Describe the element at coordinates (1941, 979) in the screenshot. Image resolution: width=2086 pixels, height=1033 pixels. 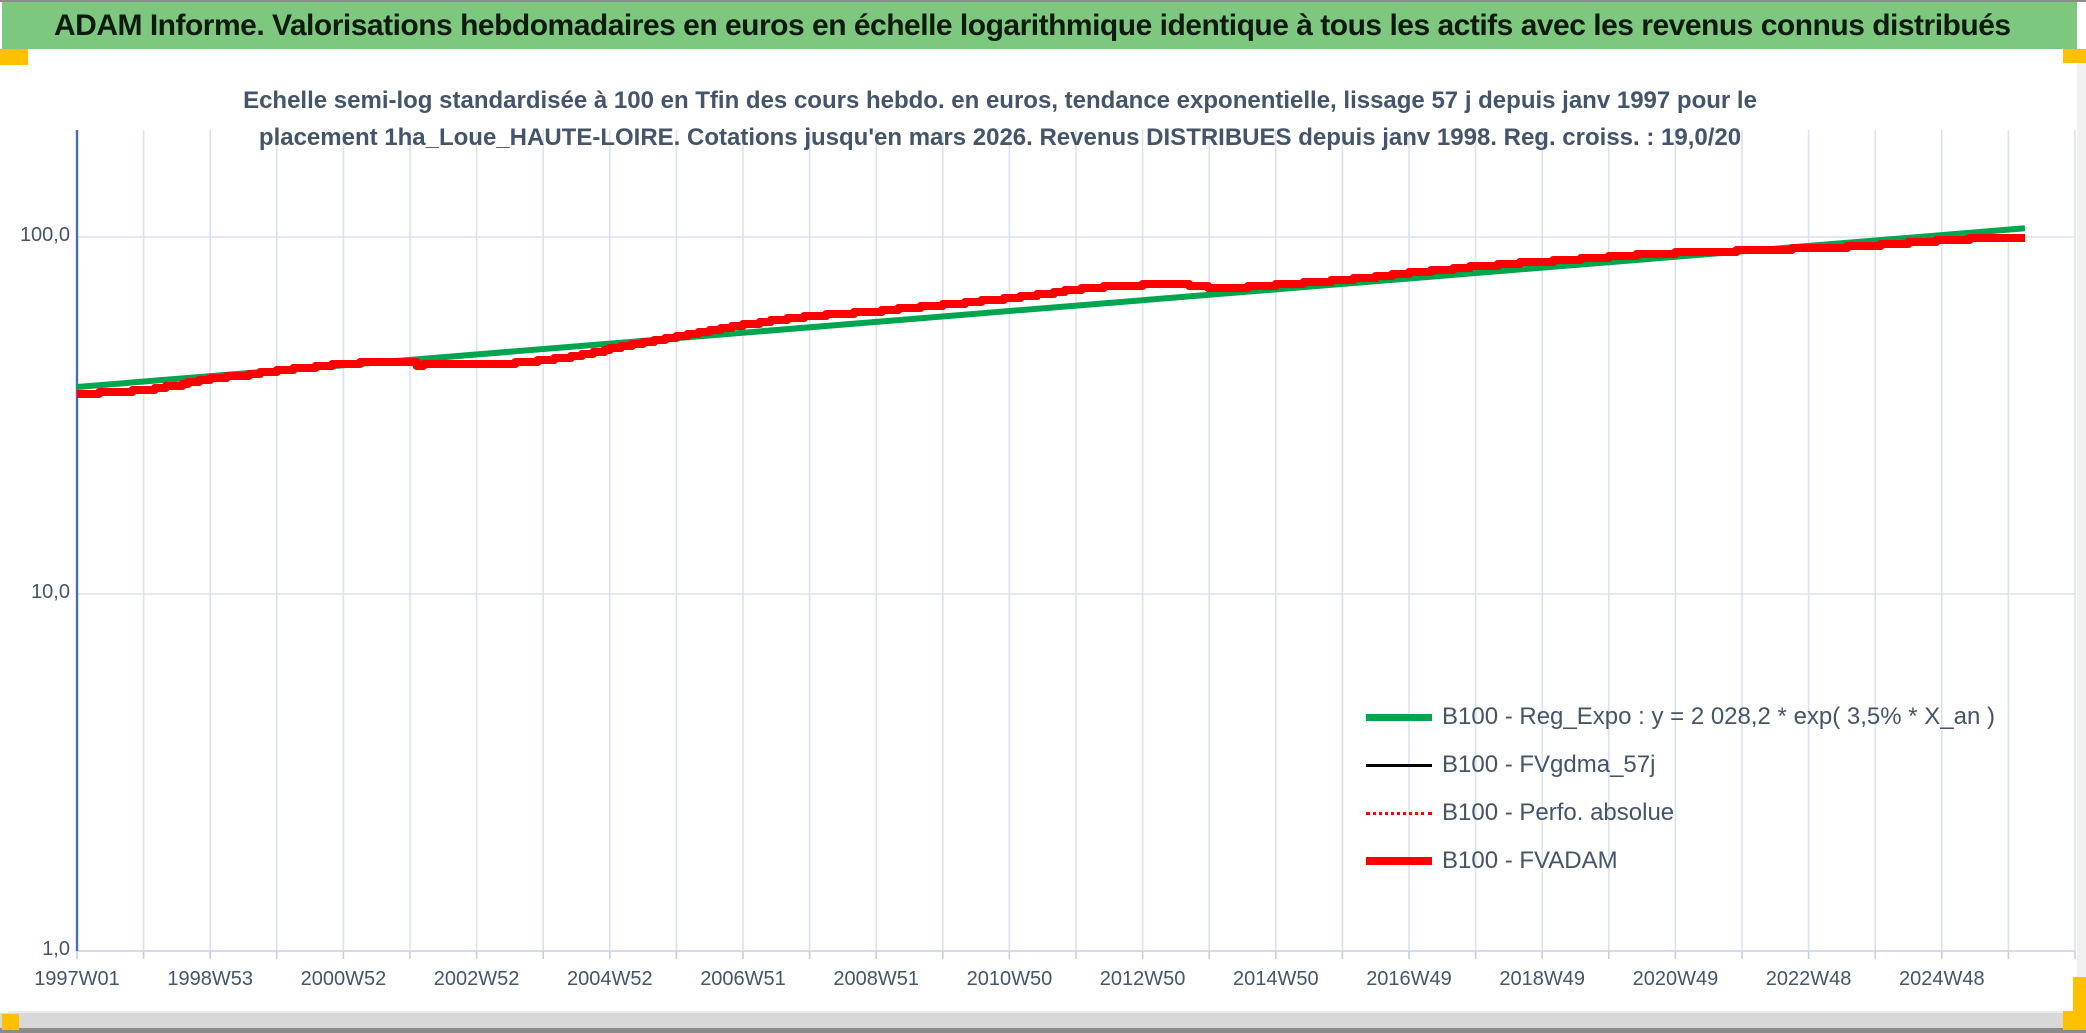
I see `x-axis-label: 2024W48` at that location.